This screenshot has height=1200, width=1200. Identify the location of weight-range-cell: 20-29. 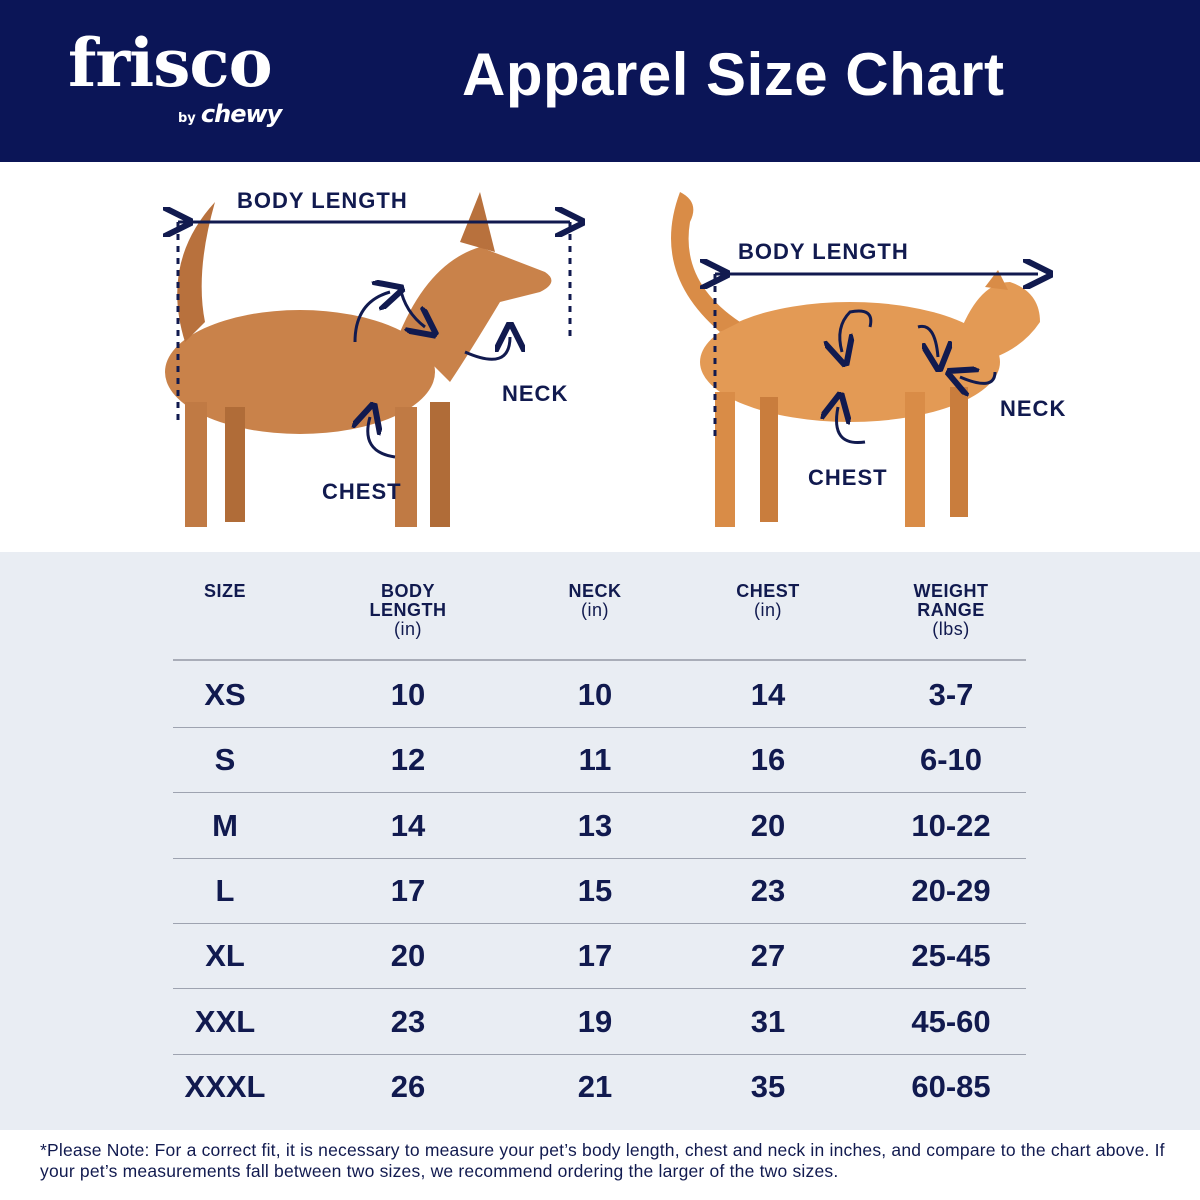
(951, 890).